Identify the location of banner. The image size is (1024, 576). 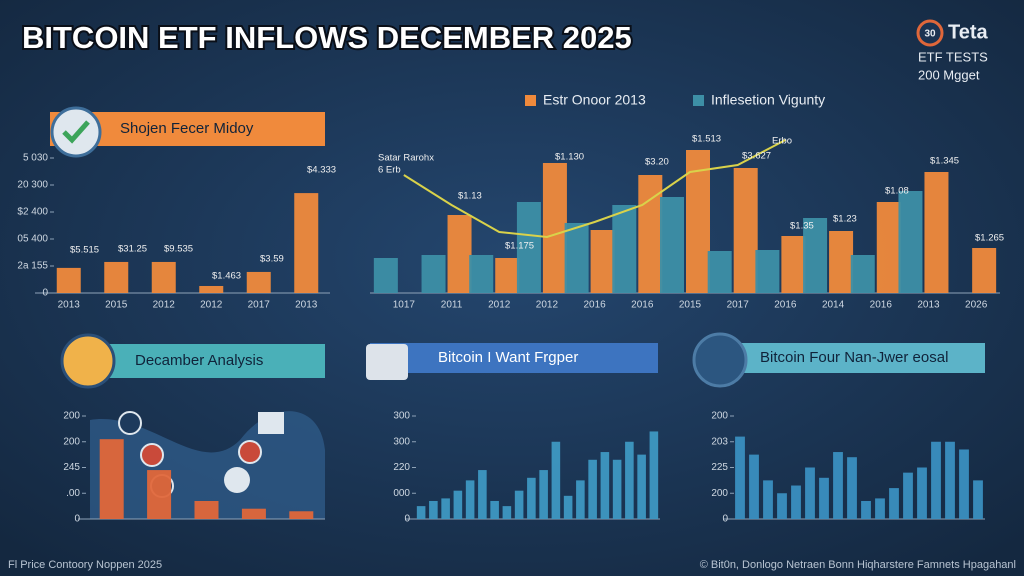
(847, 358).